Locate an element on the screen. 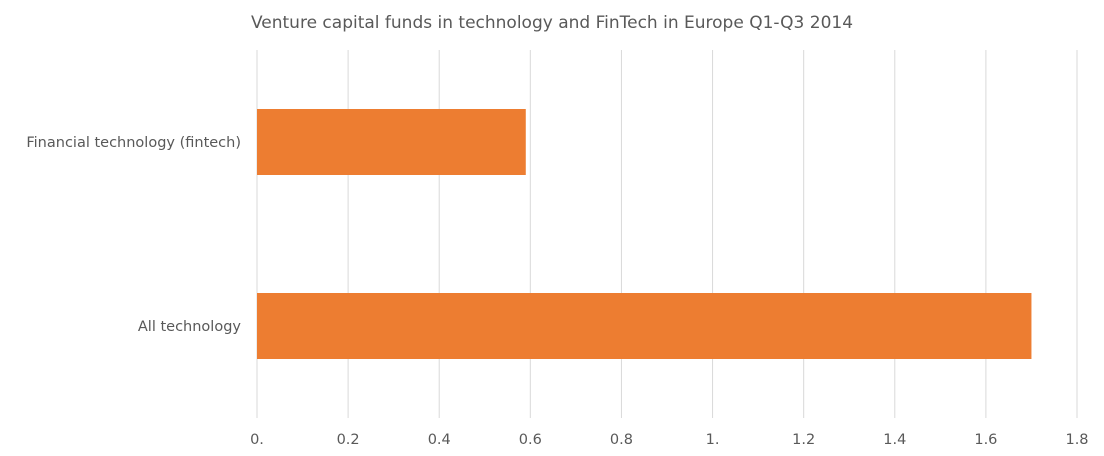 The width and height of the screenshot is (1104, 456). x-tick-label: 1.6 is located at coordinates (985, 440).